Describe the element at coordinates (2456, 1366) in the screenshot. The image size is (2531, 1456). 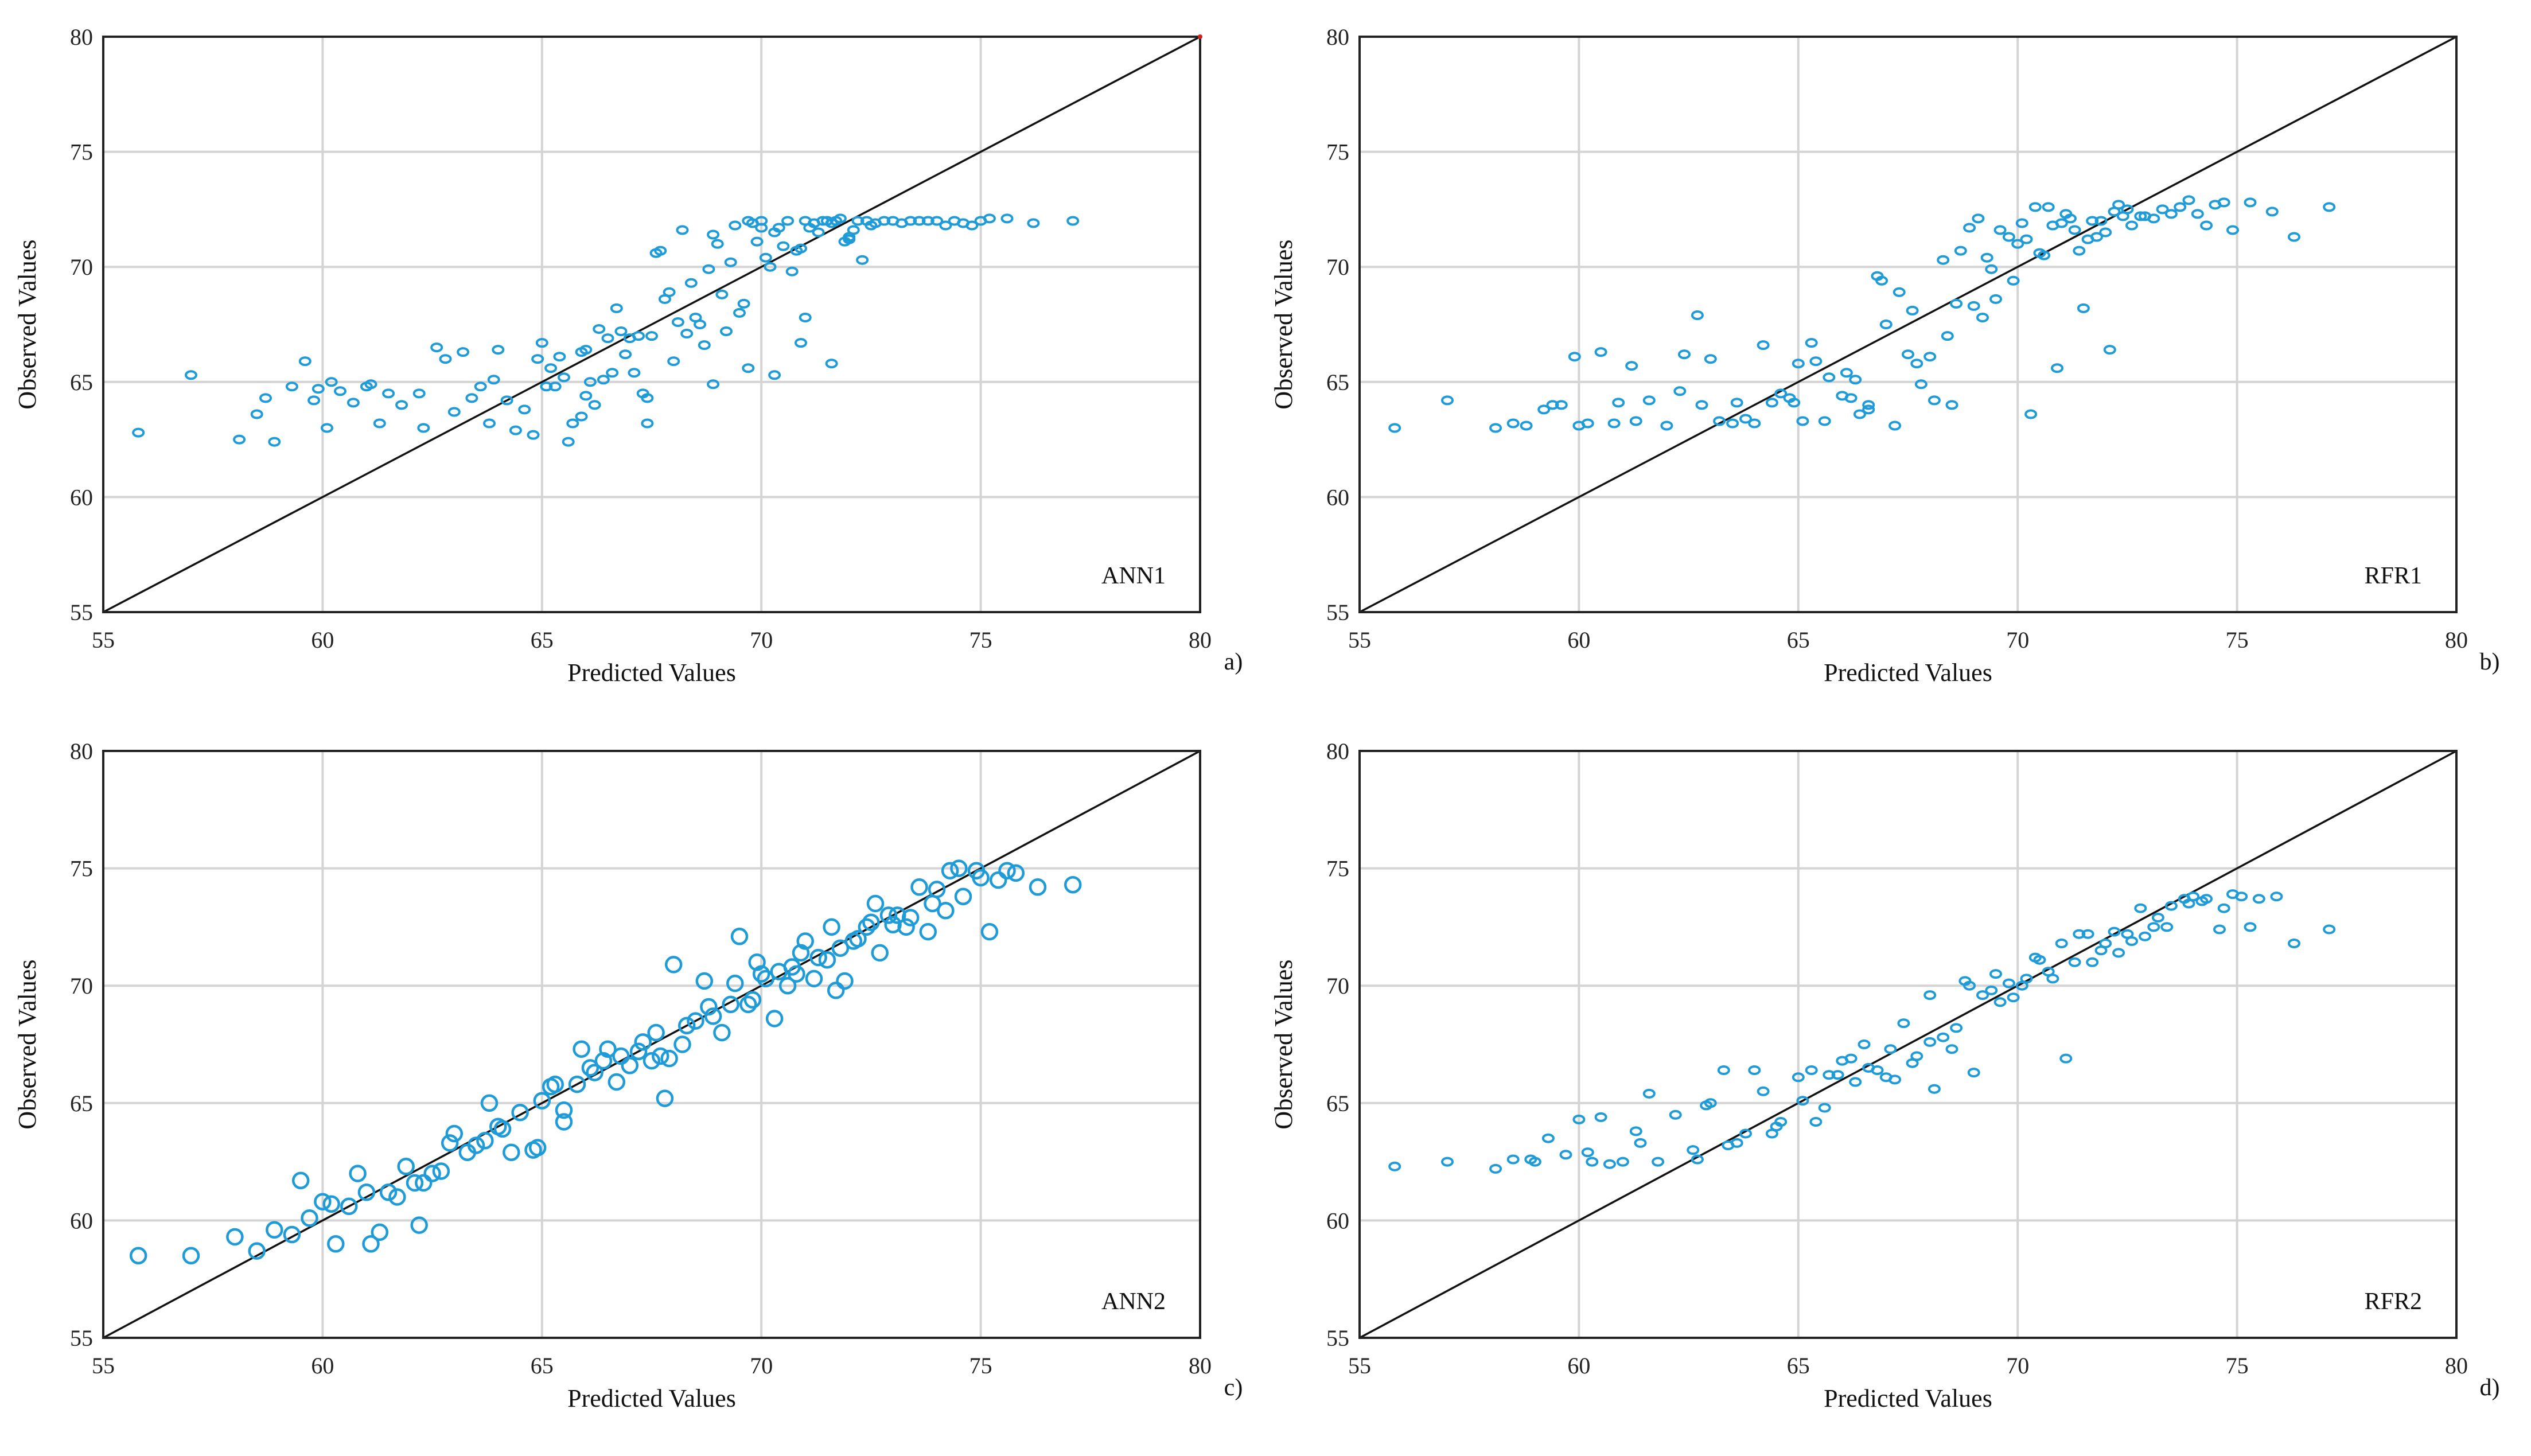
I see `x-tick-label: 80` at that location.